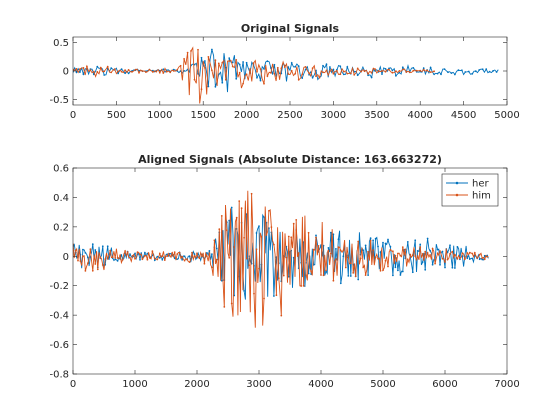  What do you see at coordinates (59, 375) in the screenshot?
I see `y-tick-label: -0.8` at bounding box center [59, 375].